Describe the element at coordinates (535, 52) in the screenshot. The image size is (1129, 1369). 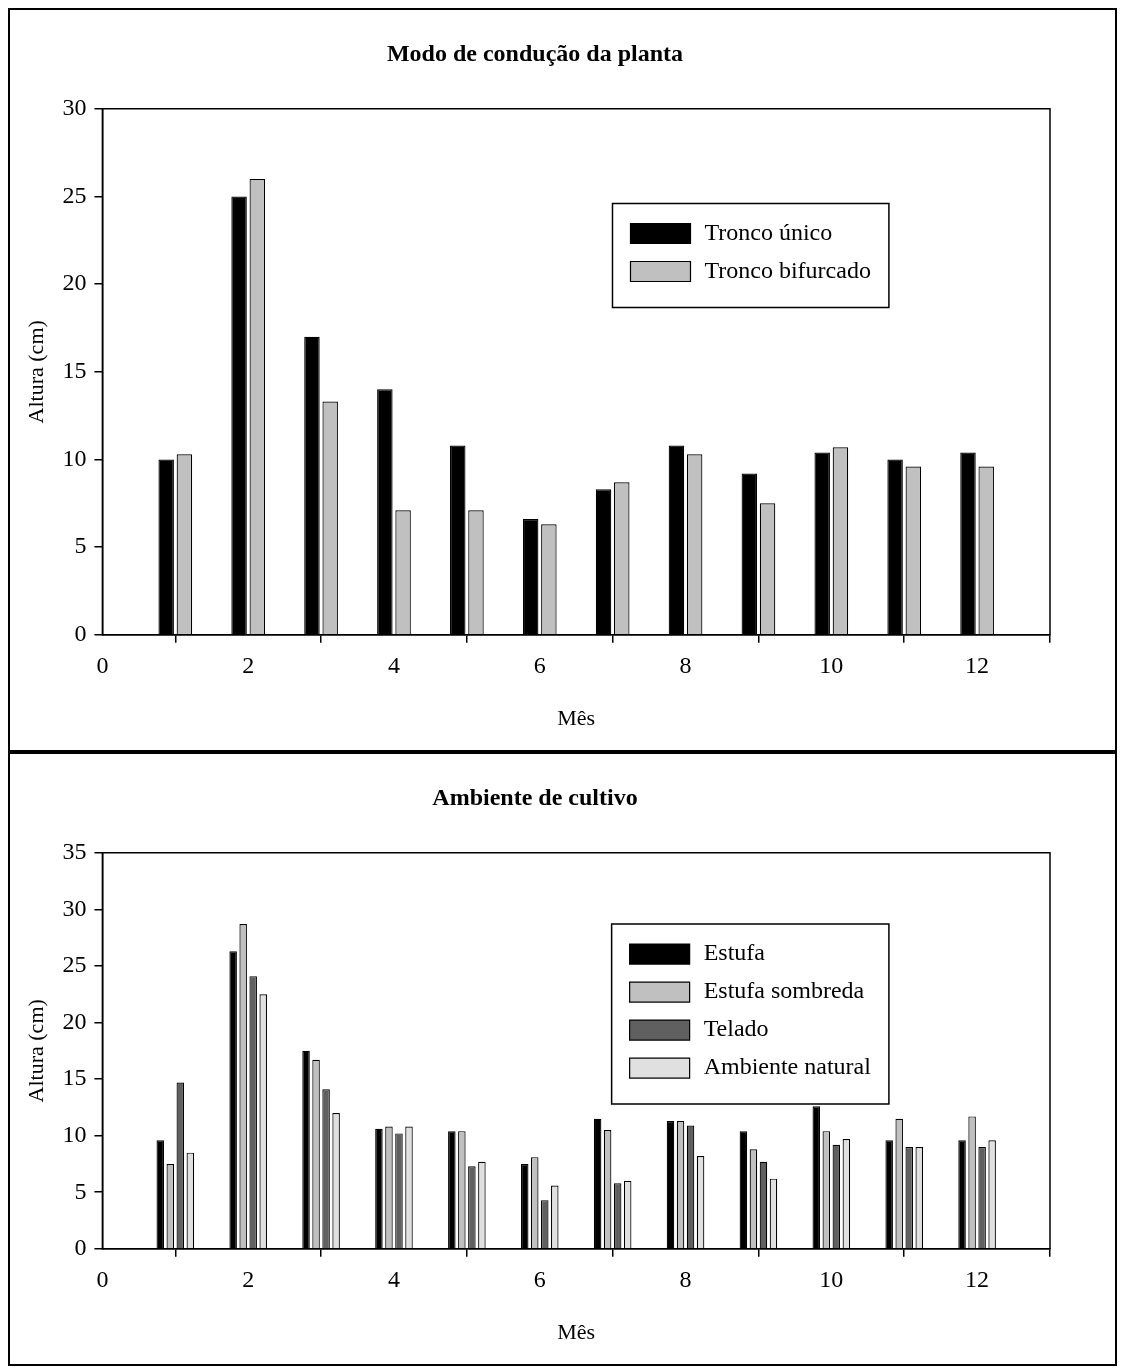
I see `chart-title: Modo de condução da planta` at that location.